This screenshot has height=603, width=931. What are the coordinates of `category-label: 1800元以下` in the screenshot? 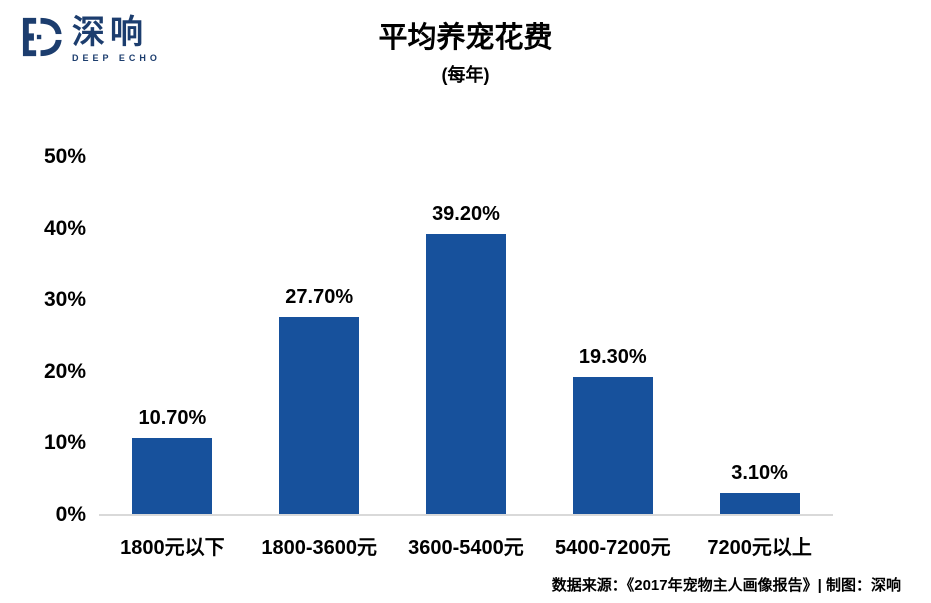 It's located at (172, 548).